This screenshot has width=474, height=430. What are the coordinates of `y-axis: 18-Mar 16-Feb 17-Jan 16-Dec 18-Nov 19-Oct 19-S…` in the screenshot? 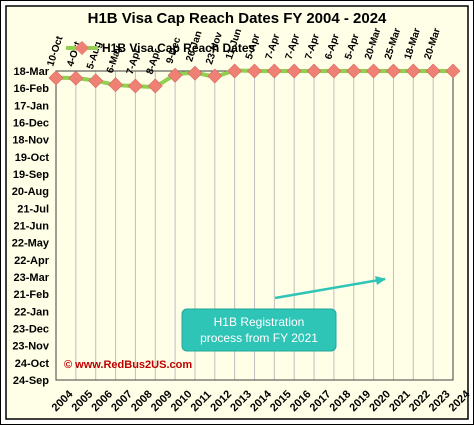 It's located at (31, 226).